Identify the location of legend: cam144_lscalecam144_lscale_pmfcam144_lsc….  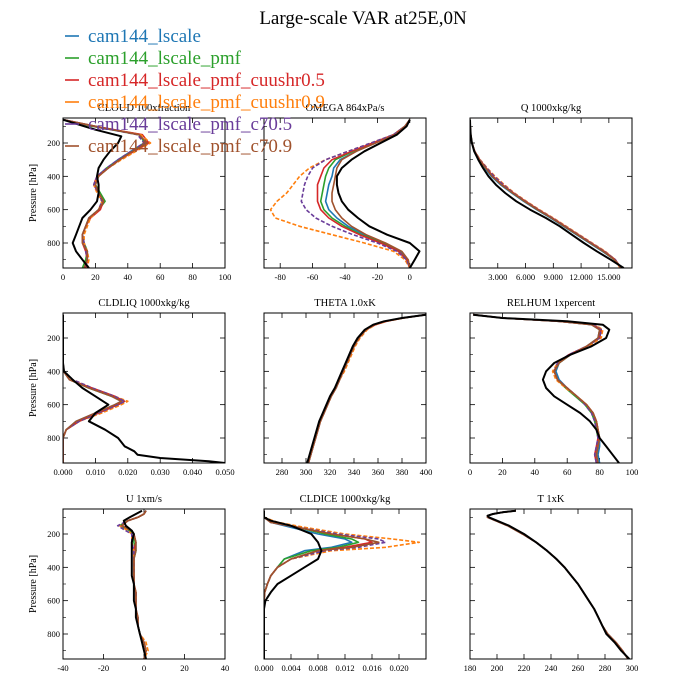
(195, 91).